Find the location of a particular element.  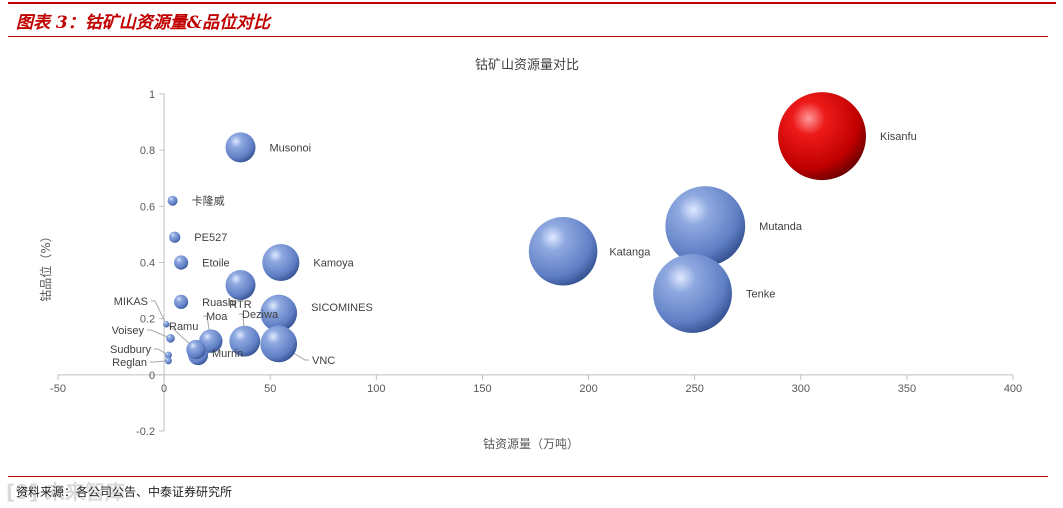

bubble-reglan is located at coordinates (168, 361).